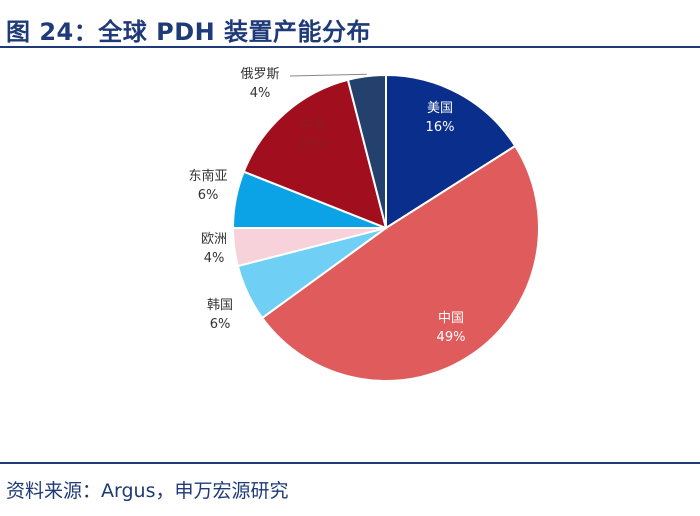 This screenshot has width=700, height=516. Describe the element at coordinates (440, 108) in the screenshot. I see `slice-label: 美国` at that location.